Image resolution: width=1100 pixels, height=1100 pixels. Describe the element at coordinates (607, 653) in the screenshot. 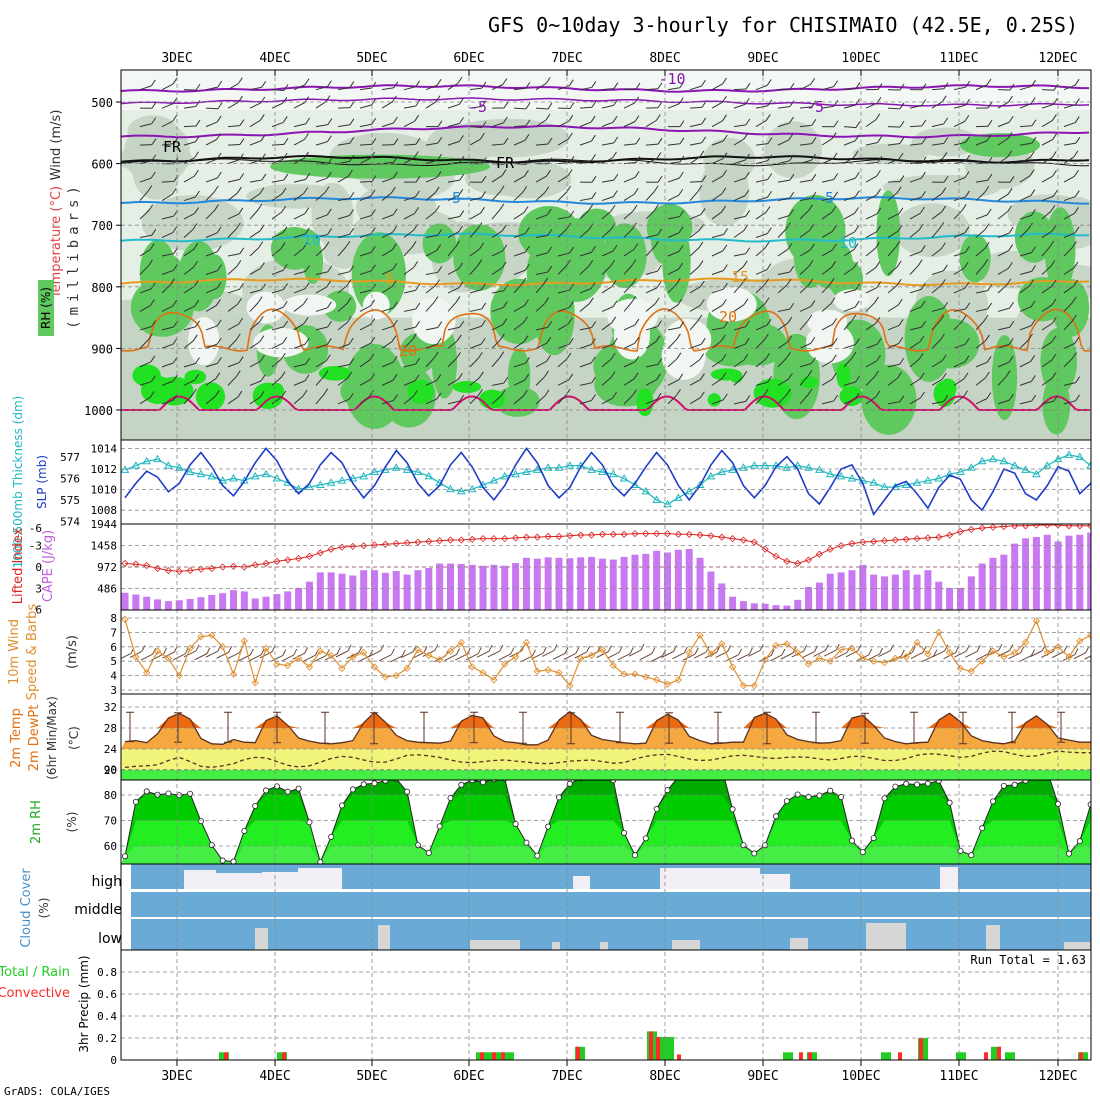

I see `wind10-speed-line` at that location.